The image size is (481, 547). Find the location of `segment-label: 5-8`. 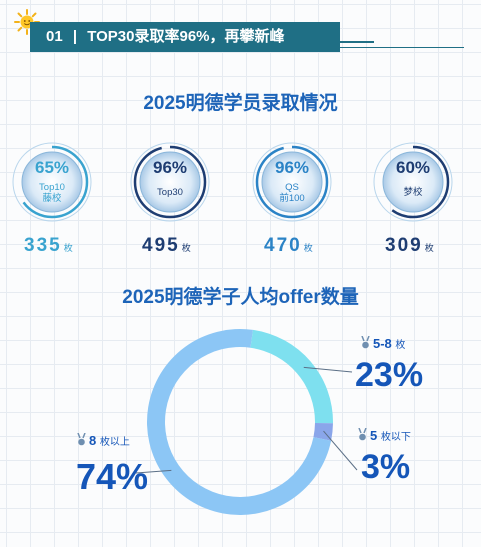

segment-label: 5-8 is located at coordinates (382, 343).